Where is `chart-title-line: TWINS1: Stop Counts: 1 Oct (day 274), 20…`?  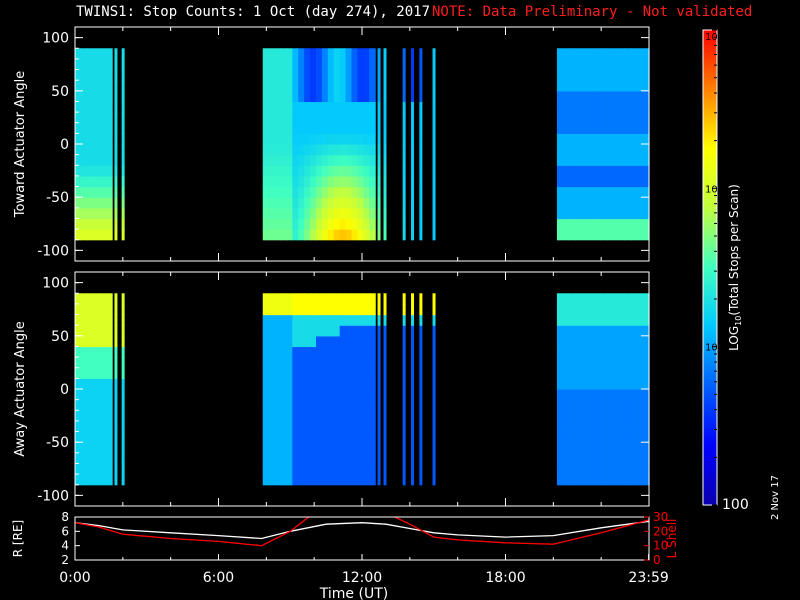 chart-title-line: TWINS1: Stop Counts: 1 Oct (day 274), 20… is located at coordinates (400, 16).